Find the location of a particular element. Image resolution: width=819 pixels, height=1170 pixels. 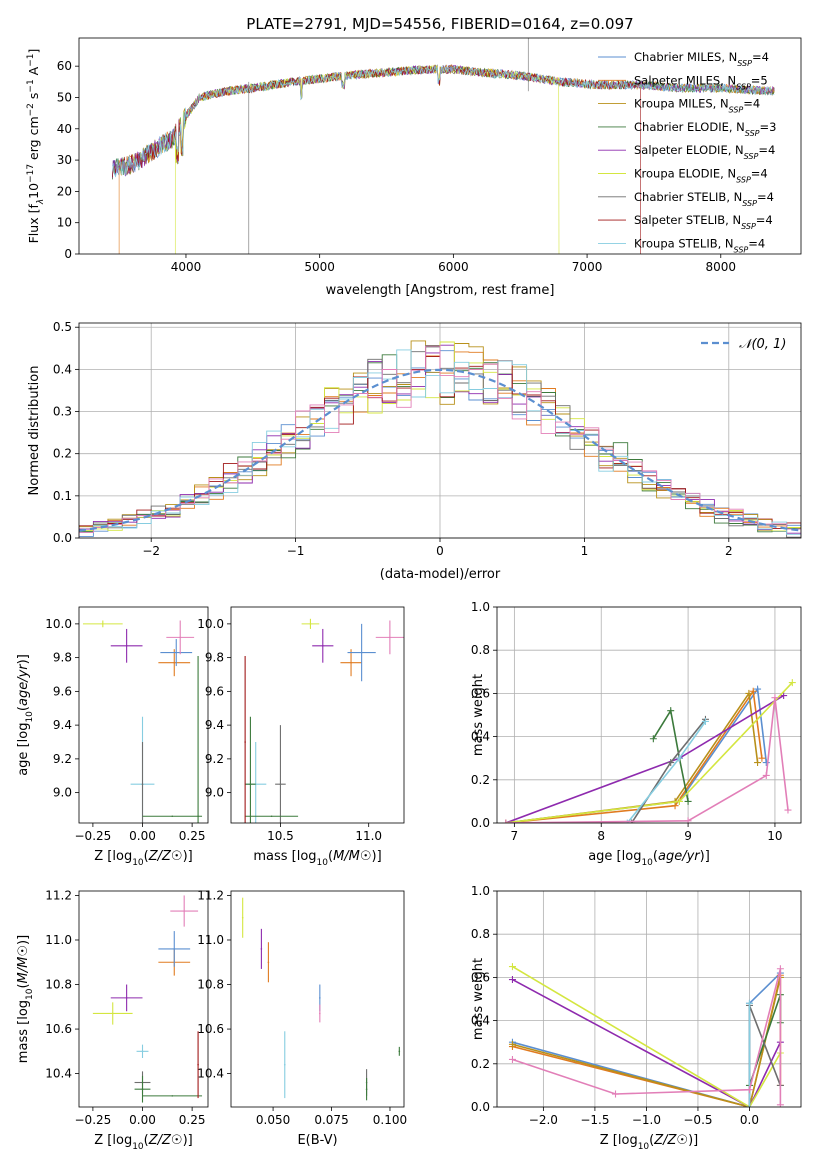

y-tick-label-1: 9.2 is located at coordinates (214, 759).